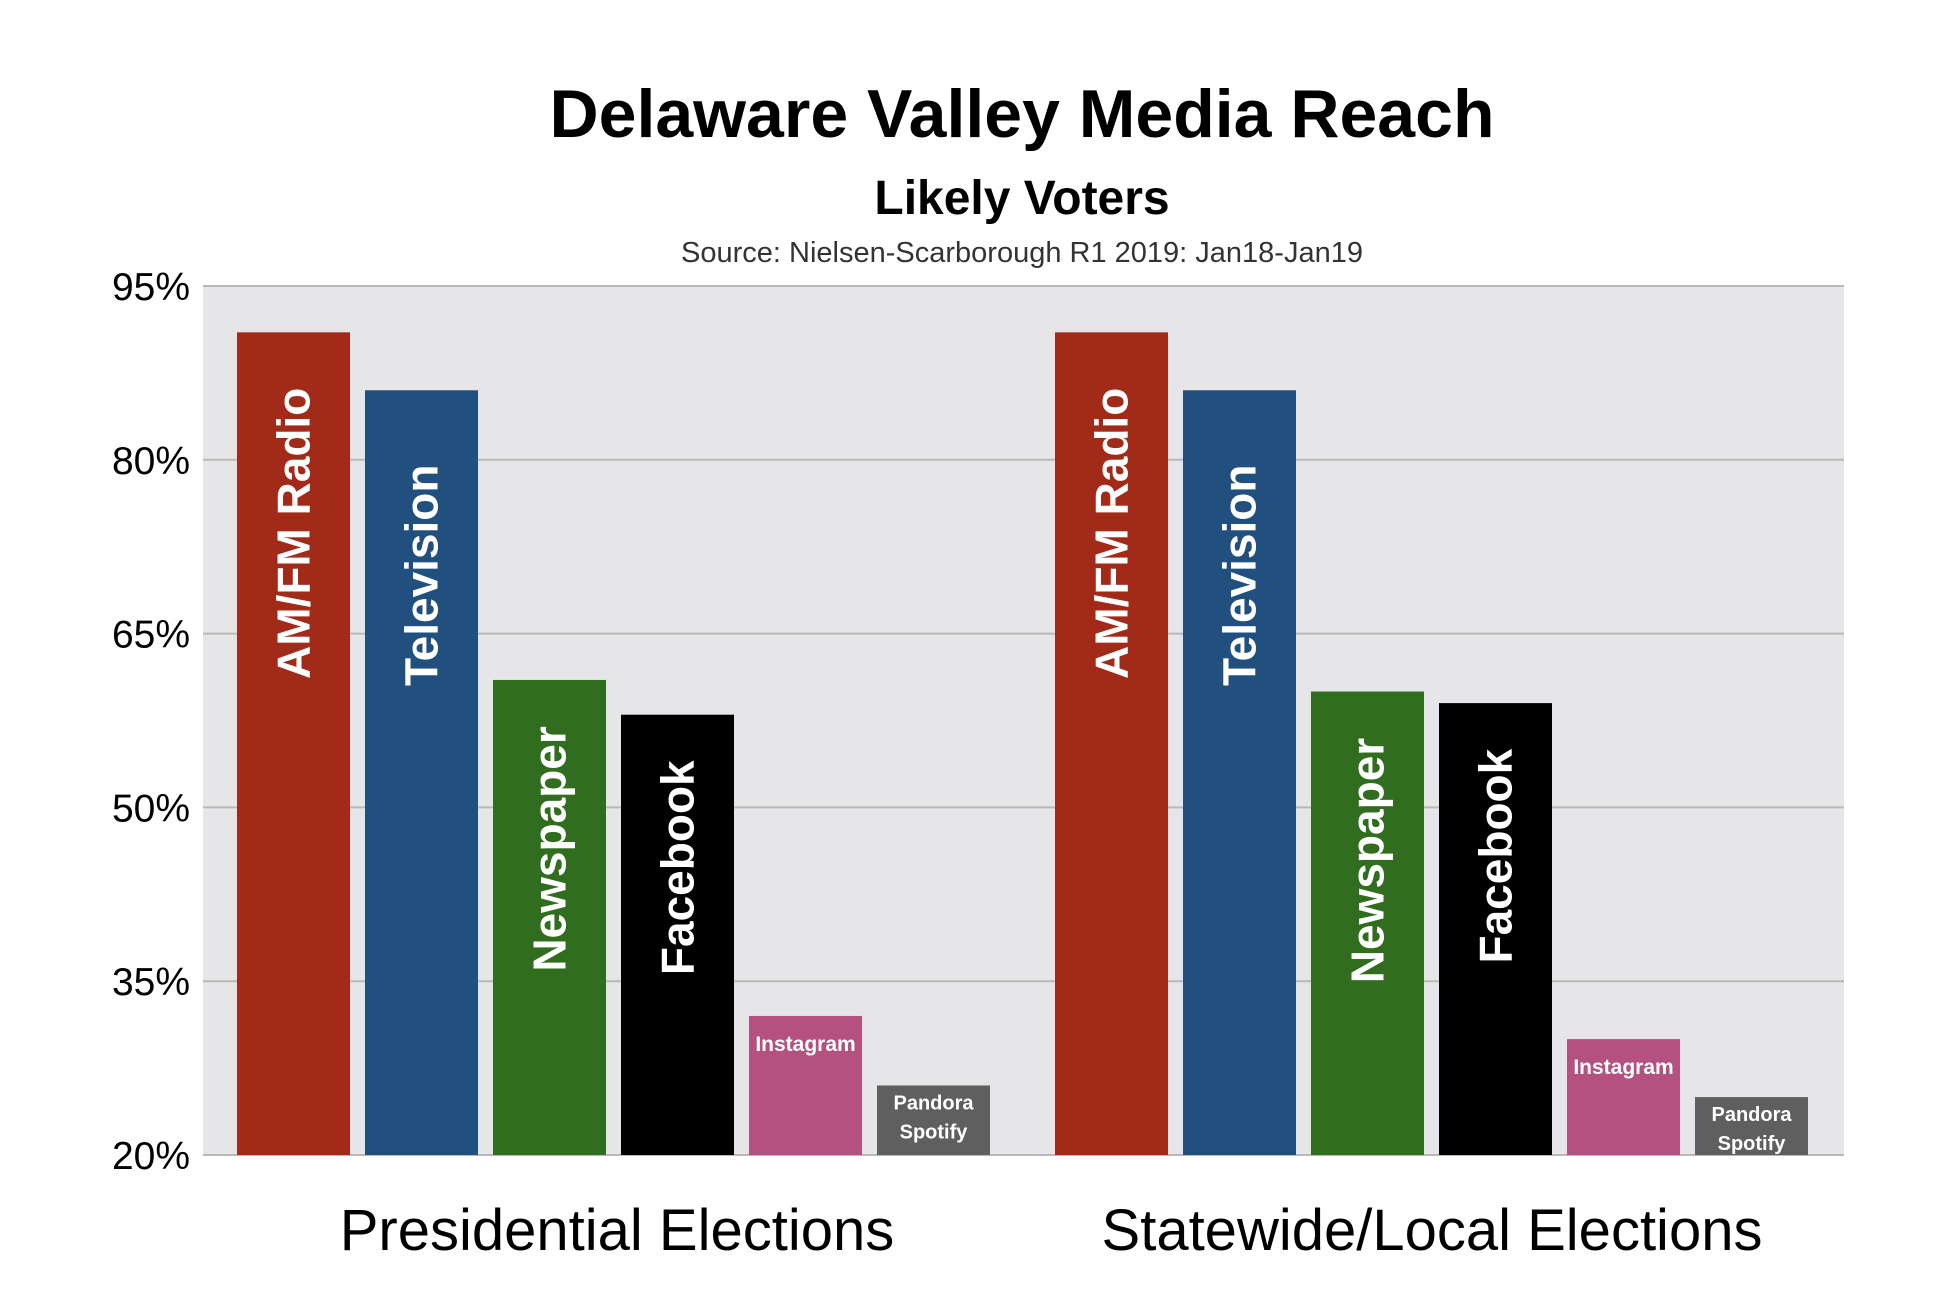  What do you see at coordinates (151, 635) in the screenshot?
I see `y-tick-label: 65%` at bounding box center [151, 635].